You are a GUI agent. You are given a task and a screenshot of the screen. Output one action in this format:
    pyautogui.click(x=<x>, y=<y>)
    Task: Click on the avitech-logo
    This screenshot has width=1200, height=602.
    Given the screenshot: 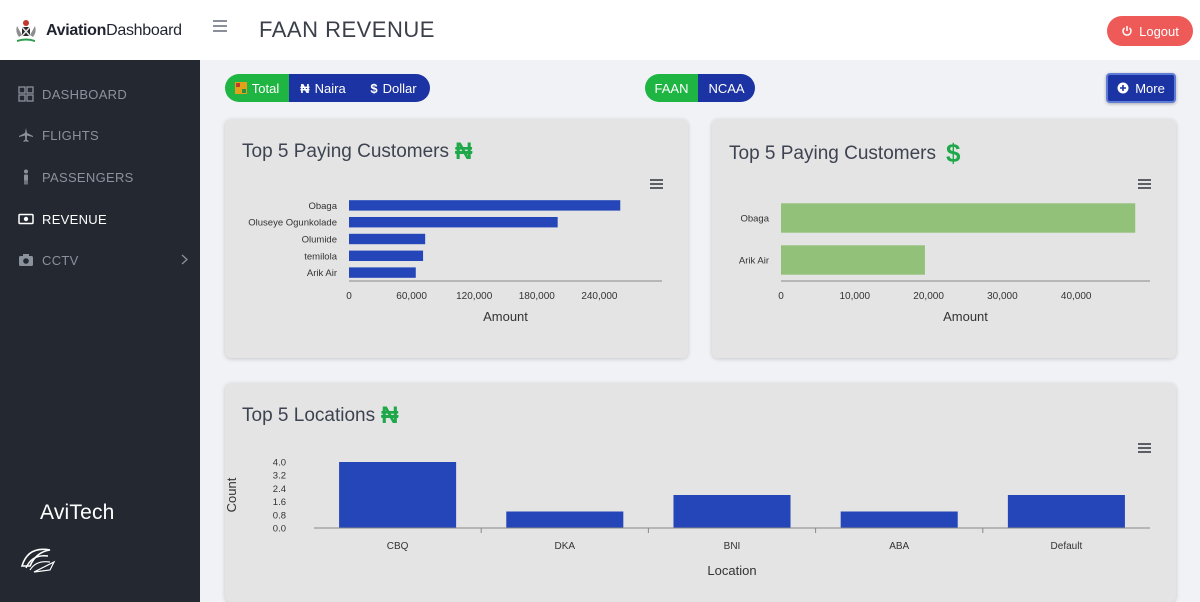 What is the action you would take?
    pyautogui.click(x=38, y=560)
    